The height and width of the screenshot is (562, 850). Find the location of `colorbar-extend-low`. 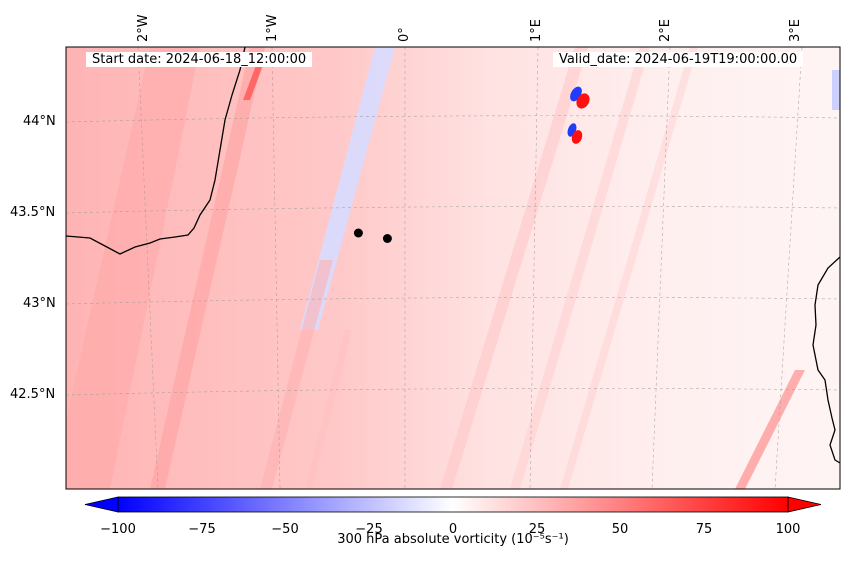

colorbar-extend-low is located at coordinates (101, 504).